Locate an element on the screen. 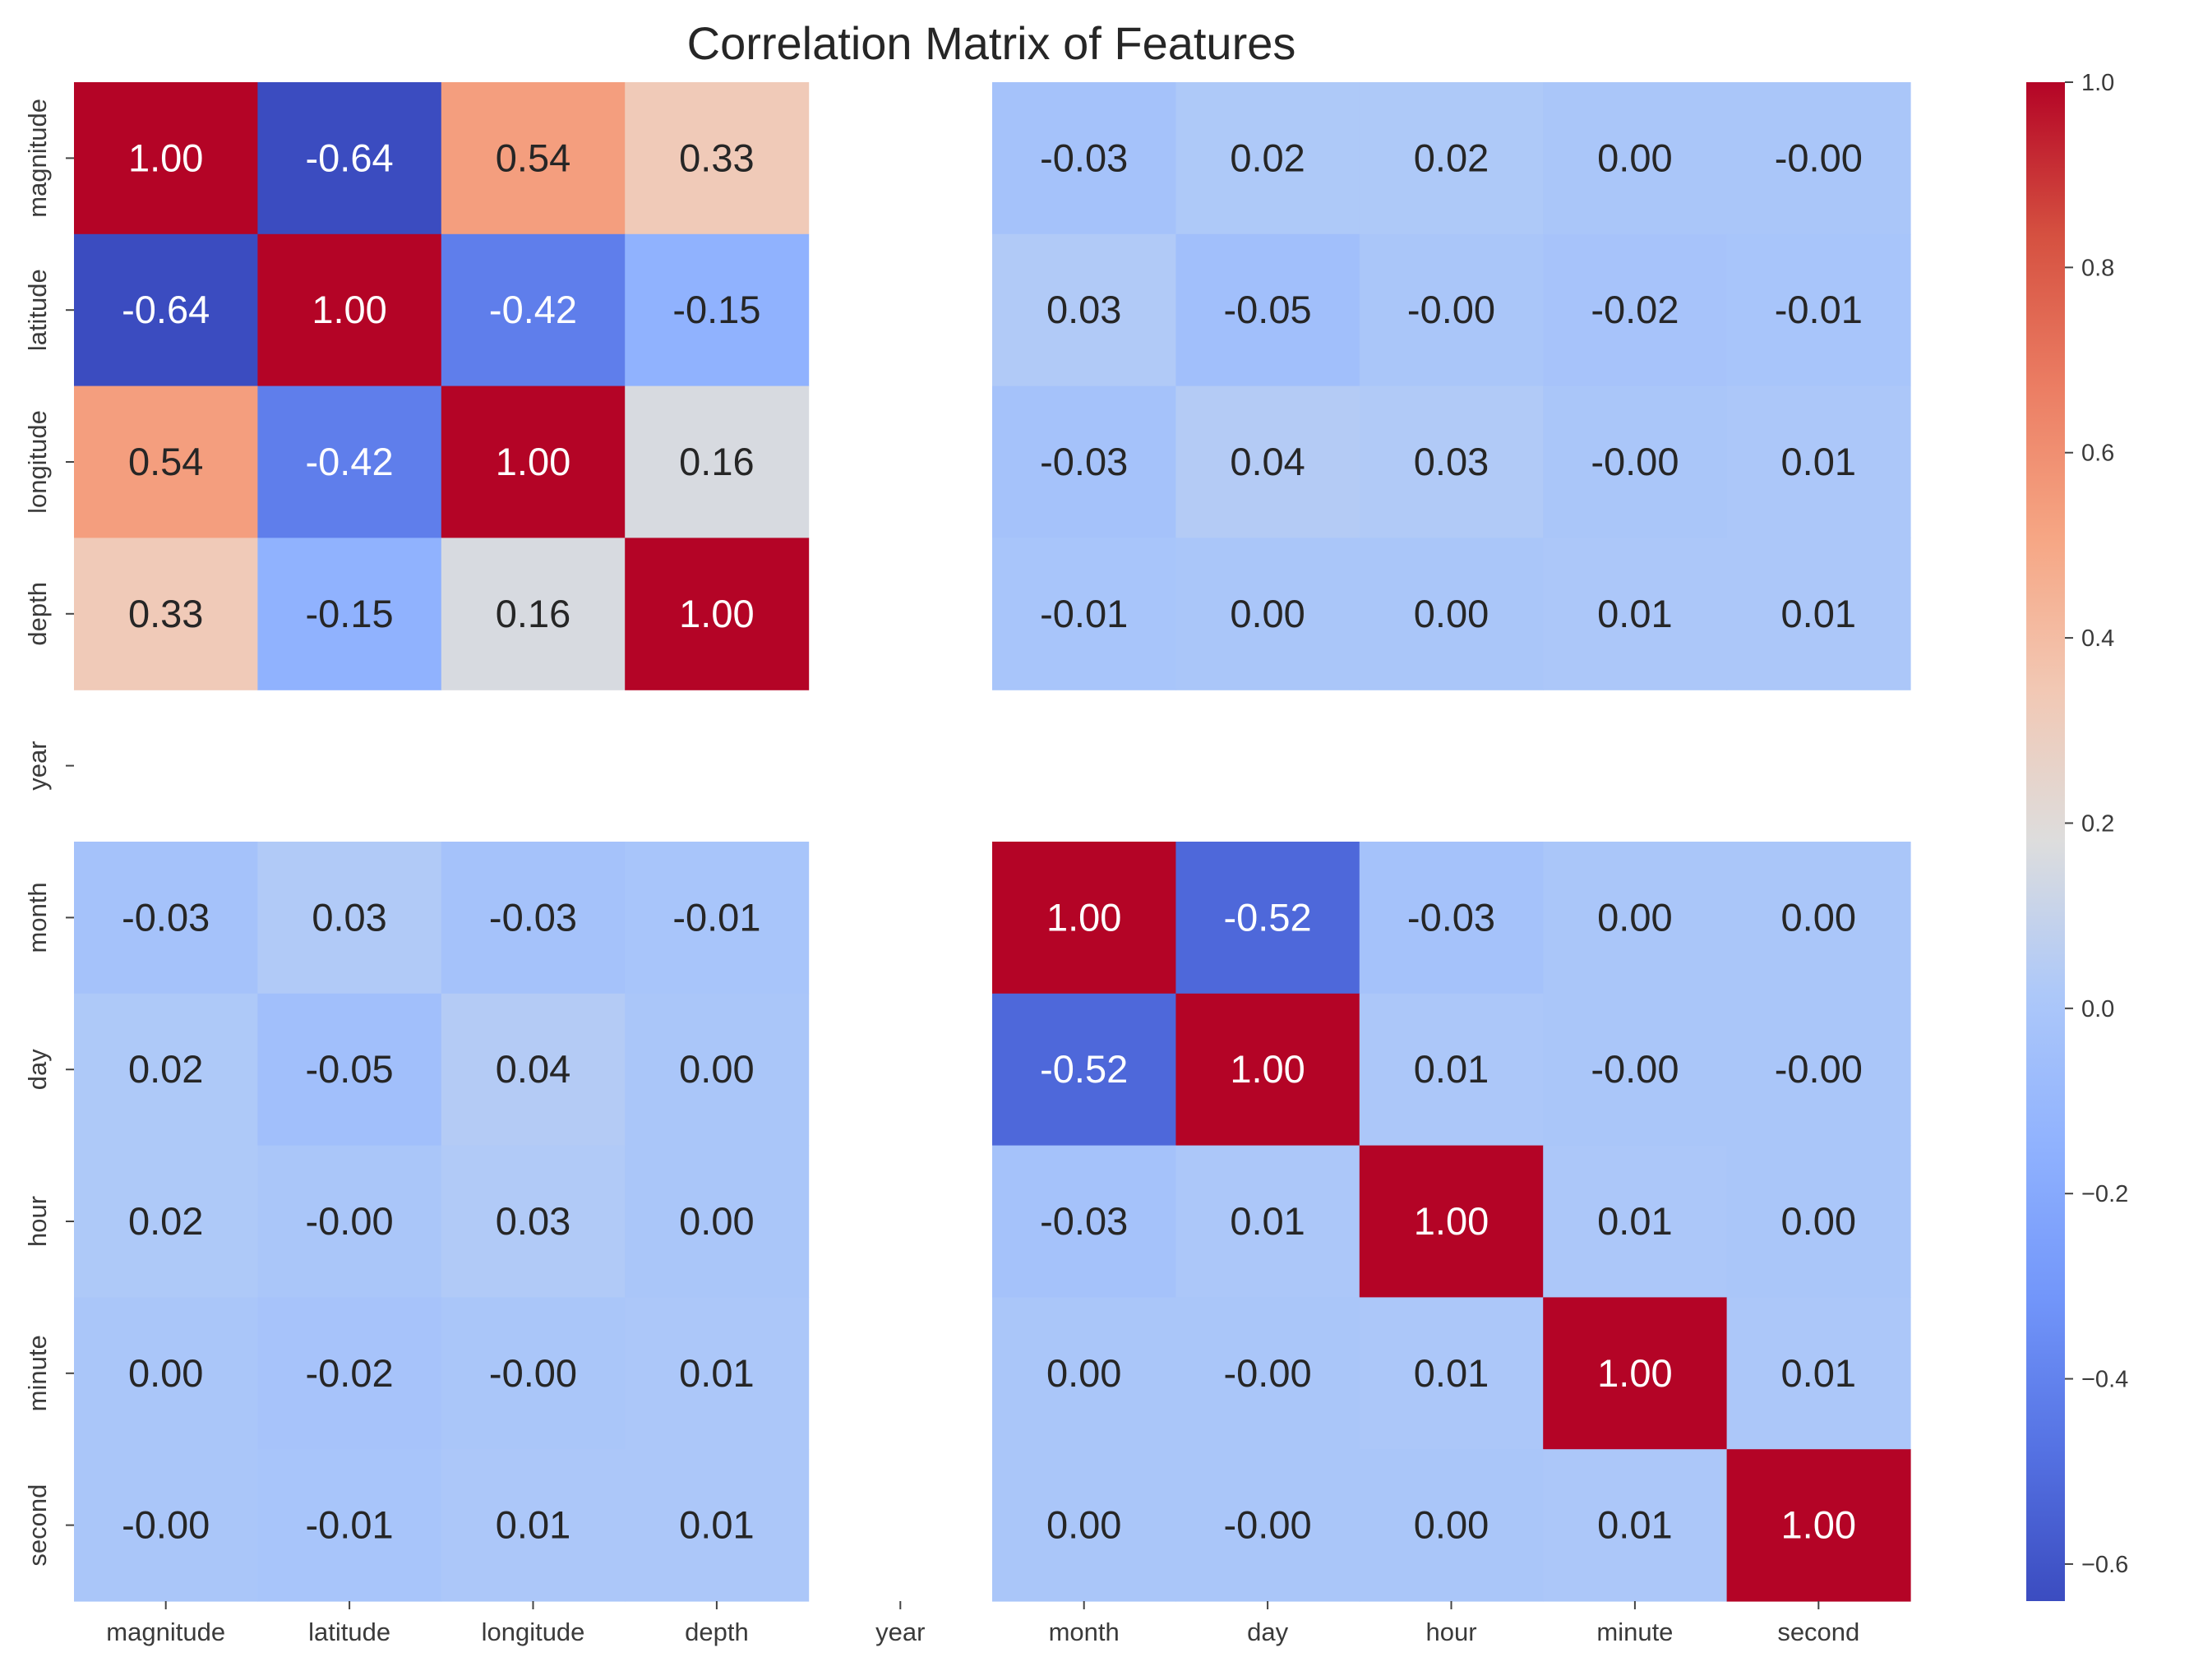  heatmap-cell-second-longitude is located at coordinates (533, 1525).